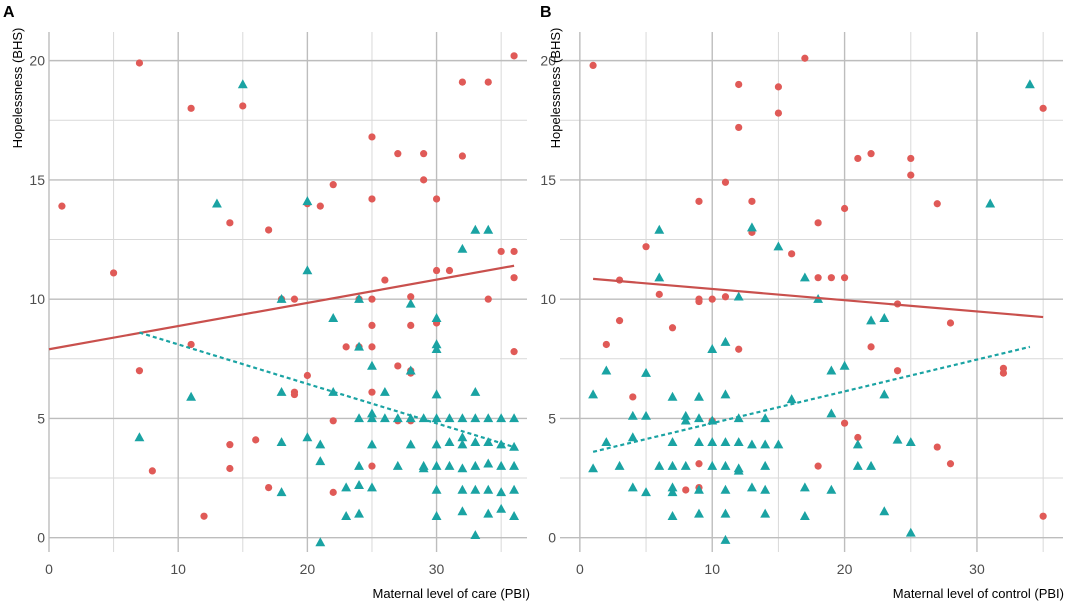  I want to click on panel-label-b: B, so click(546, 12).